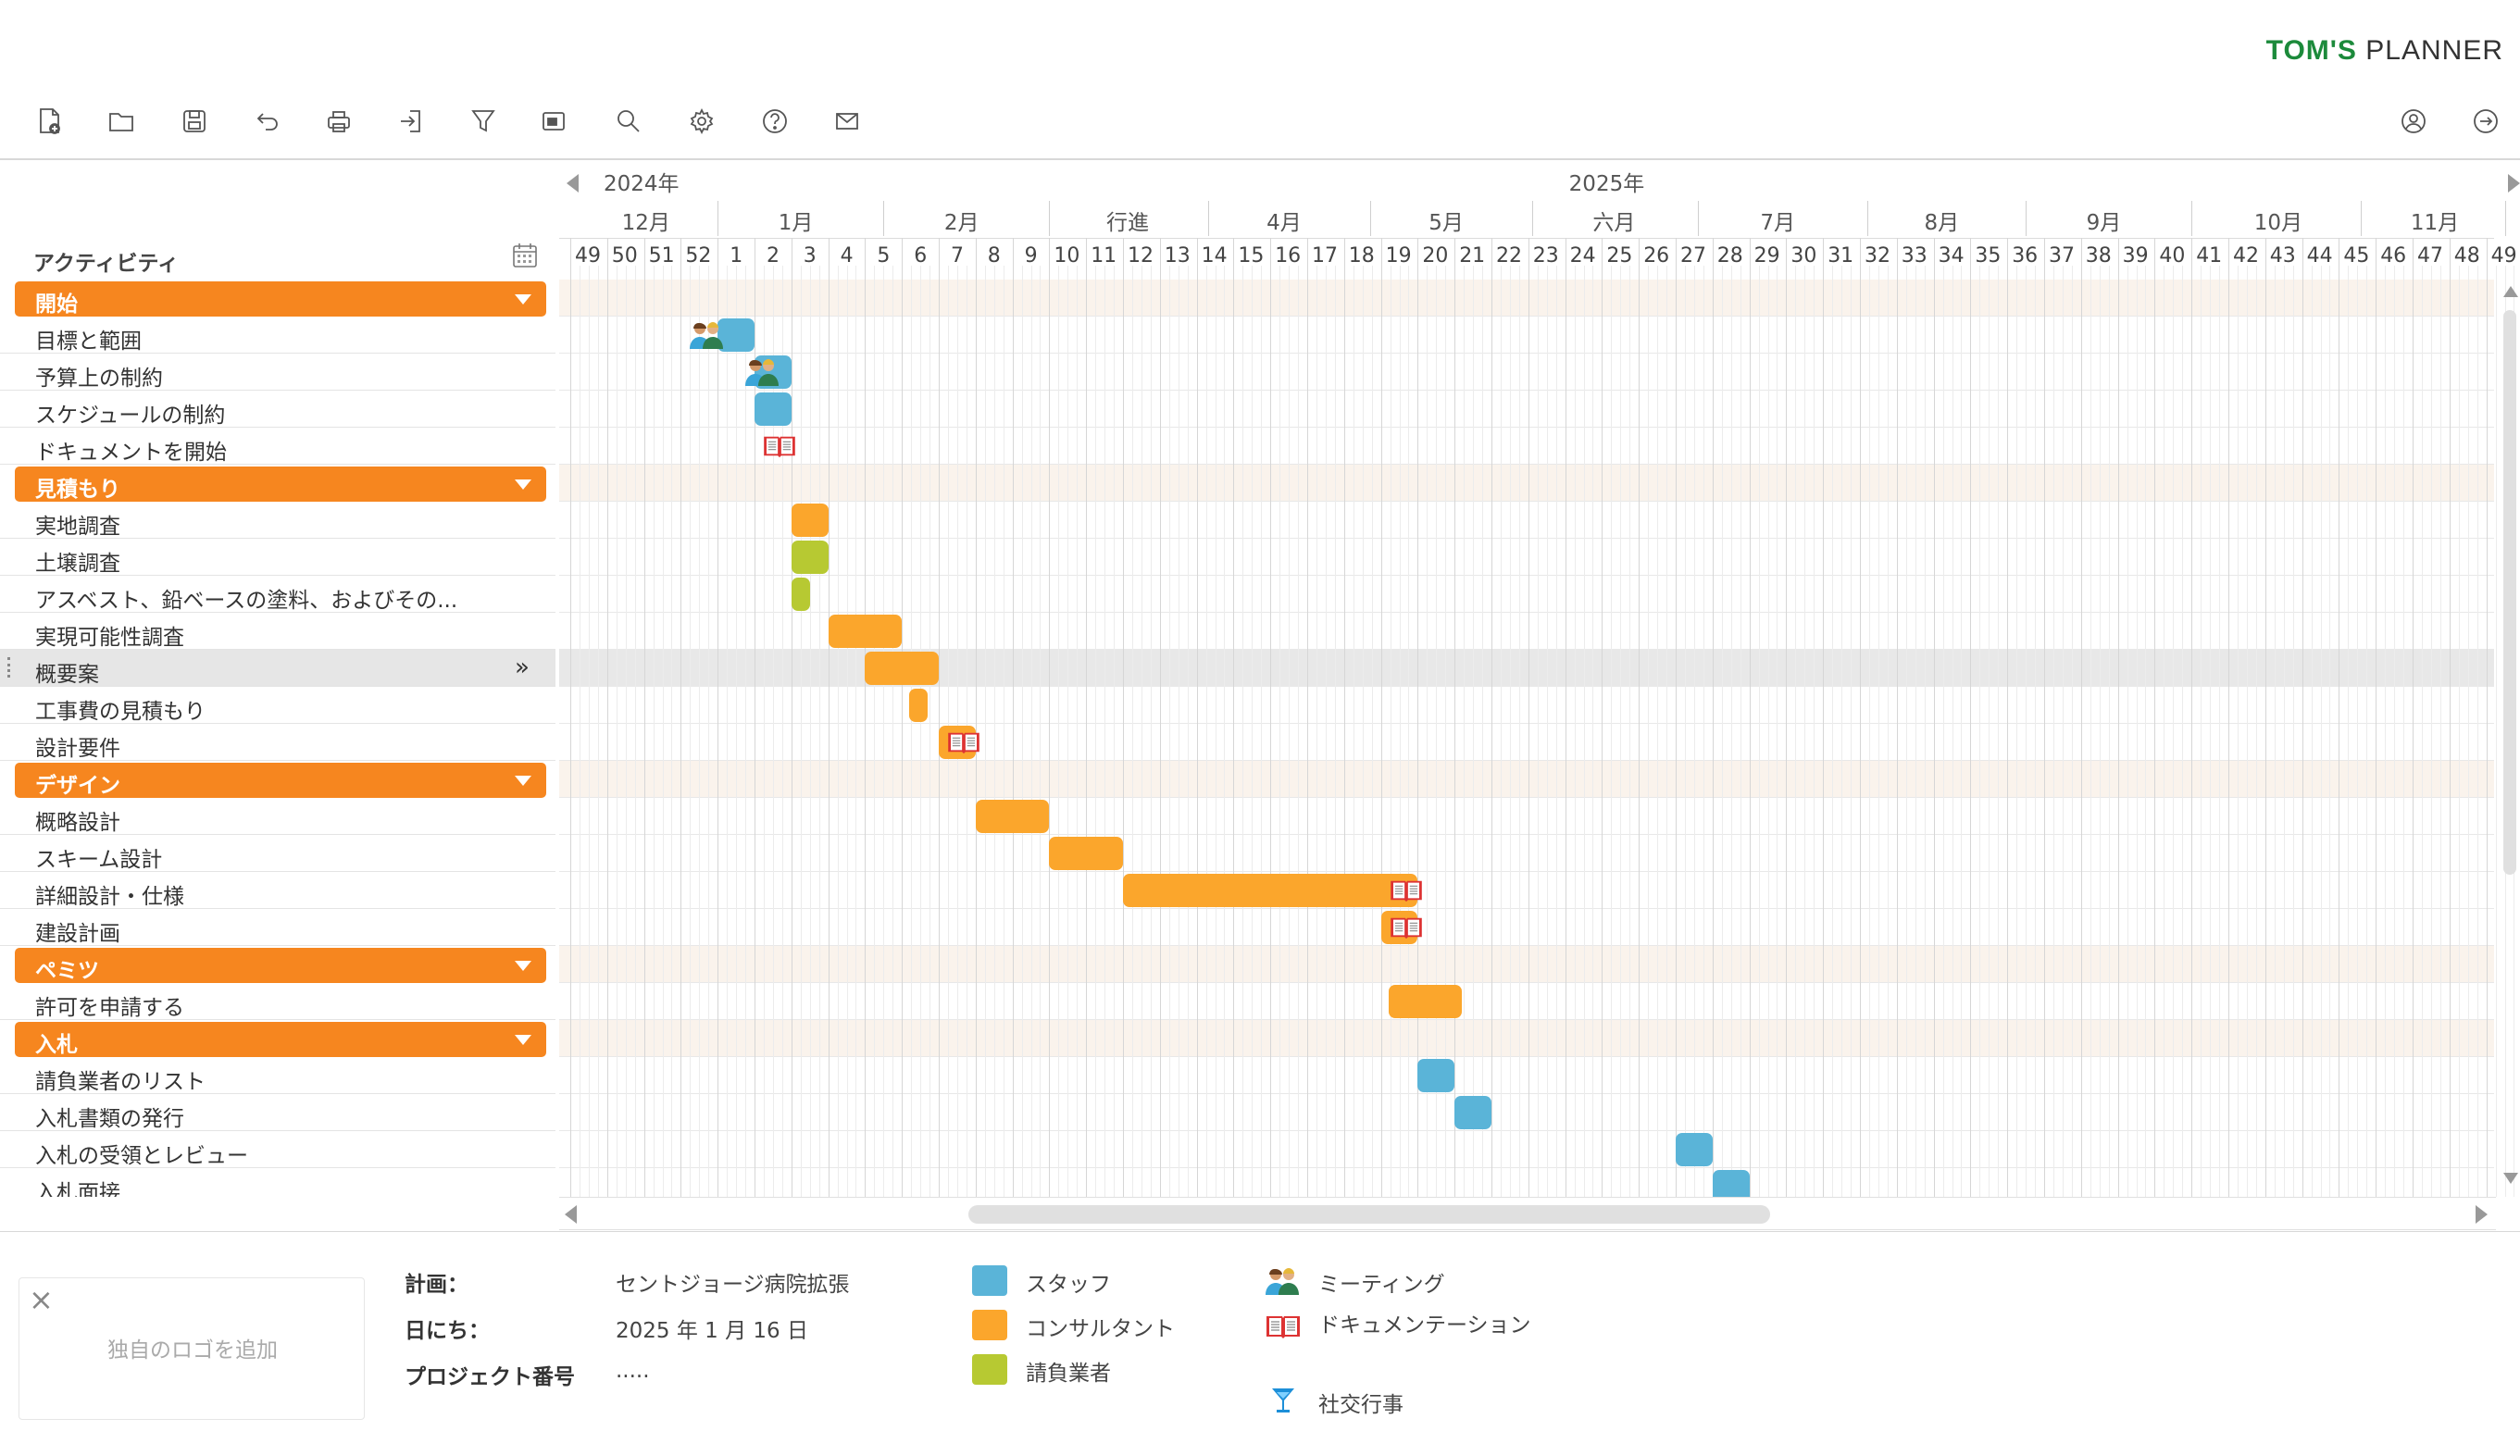  I want to click on group-row: 見積もり, so click(277, 483).